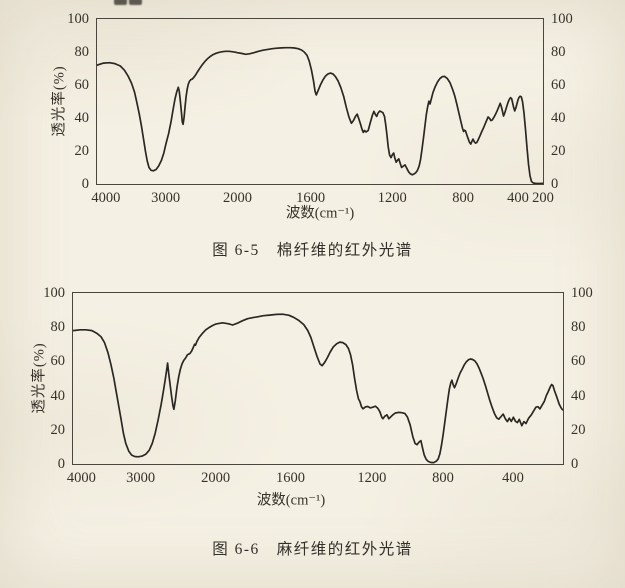  What do you see at coordinates (120, 2) in the screenshot?
I see `scan-artifact` at bounding box center [120, 2].